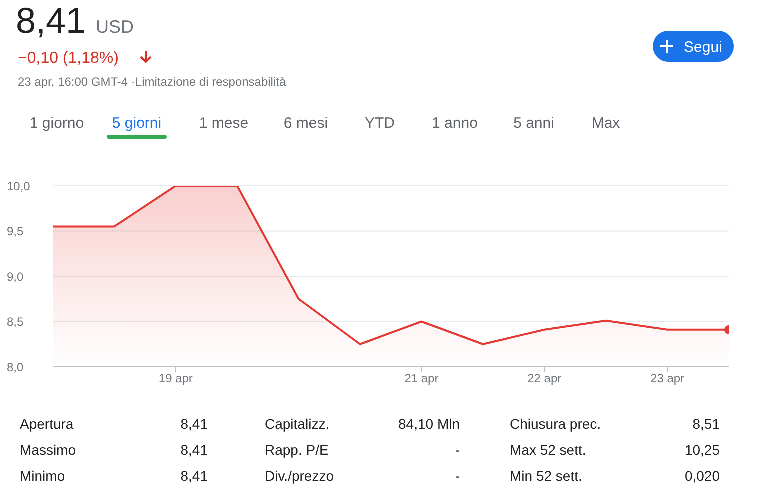 This screenshot has width=757, height=496. What do you see at coordinates (19, 186) in the screenshot?
I see `y-tick-label: 10,0` at bounding box center [19, 186].